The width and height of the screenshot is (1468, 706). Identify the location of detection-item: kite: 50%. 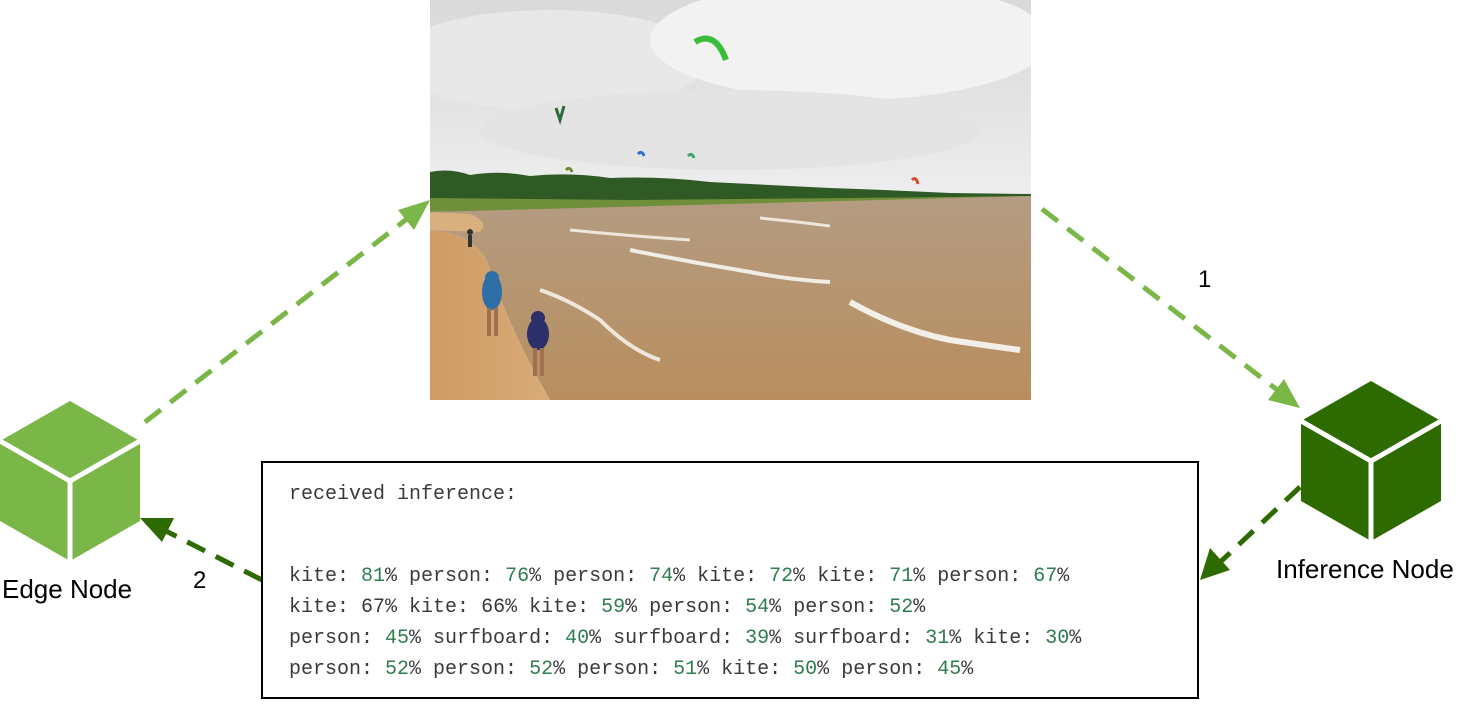
(781, 669).